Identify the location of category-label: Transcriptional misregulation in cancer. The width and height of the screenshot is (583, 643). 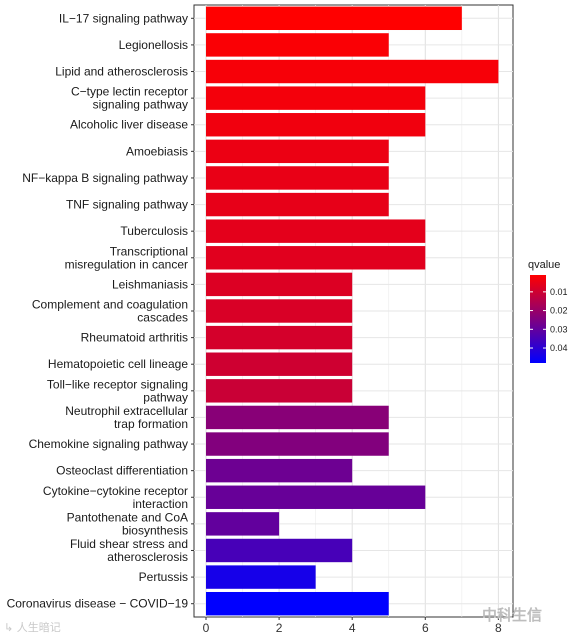
(126, 257).